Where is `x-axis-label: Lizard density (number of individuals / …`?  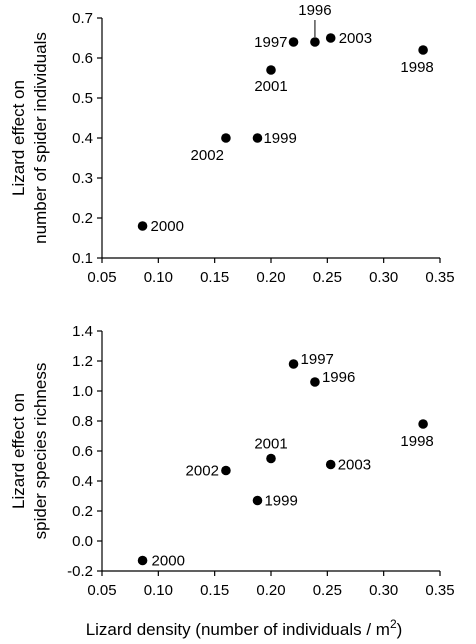 x-axis-label: Lizard density (number of individuals / … is located at coordinates (244, 628).